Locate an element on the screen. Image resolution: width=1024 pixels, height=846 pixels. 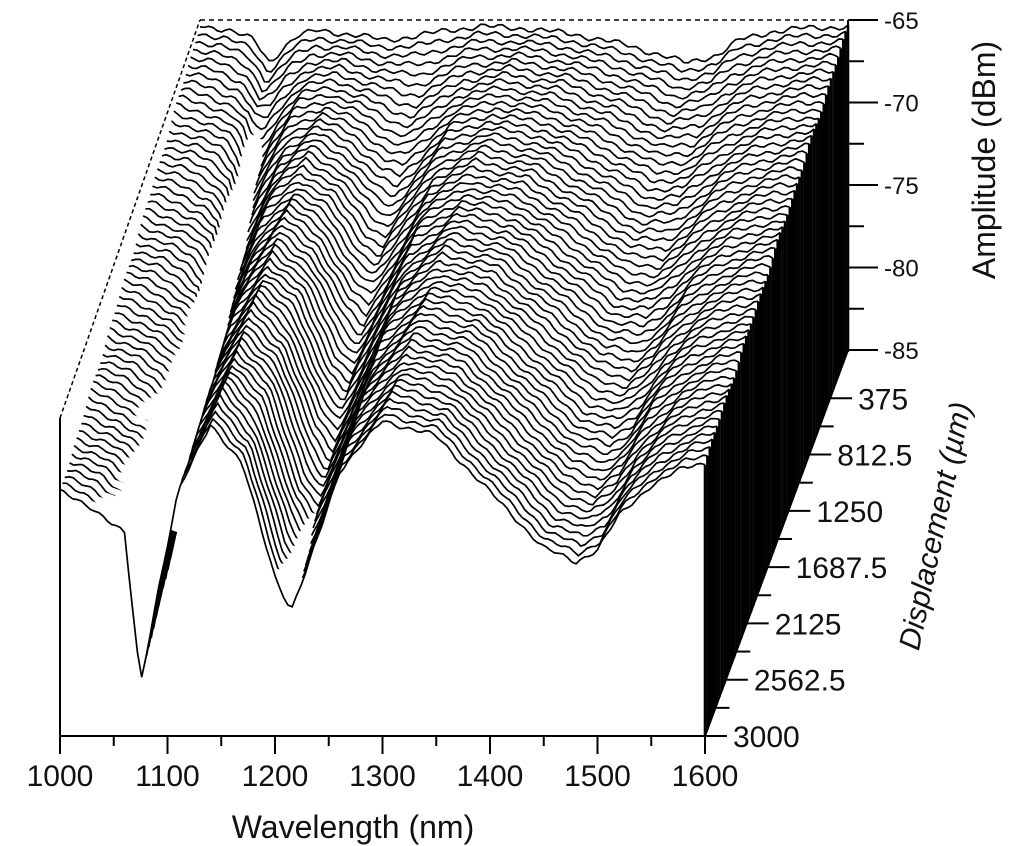
left-depth-edge is located at coordinates (130, 219).